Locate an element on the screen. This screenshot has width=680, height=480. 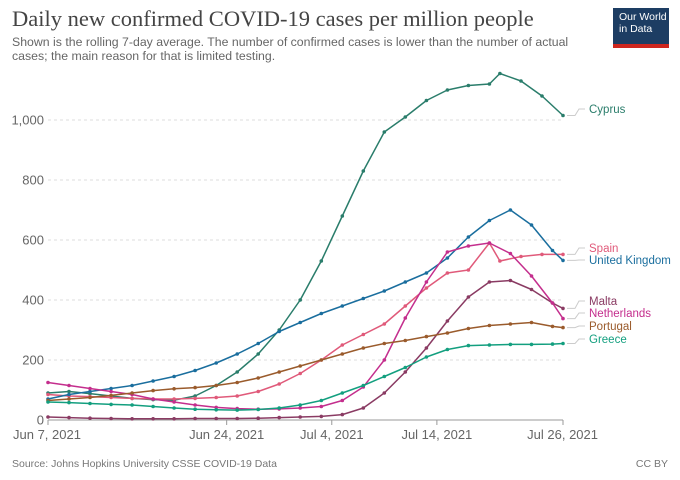
series-label-spain: Spain is located at coordinates (603, 249).